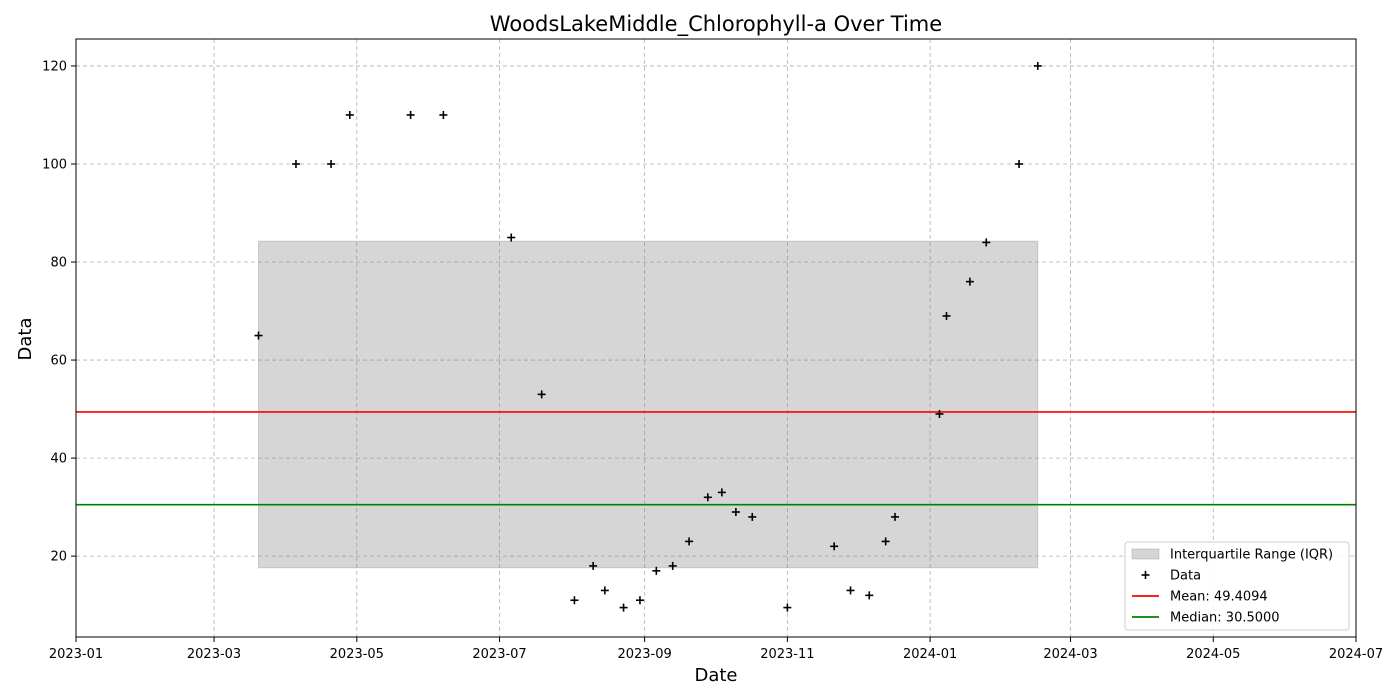 Image resolution: width=1400 pixels, height=700 pixels. Describe the element at coordinates (1145, 575) in the screenshot. I see `legend-marker-data` at that location.